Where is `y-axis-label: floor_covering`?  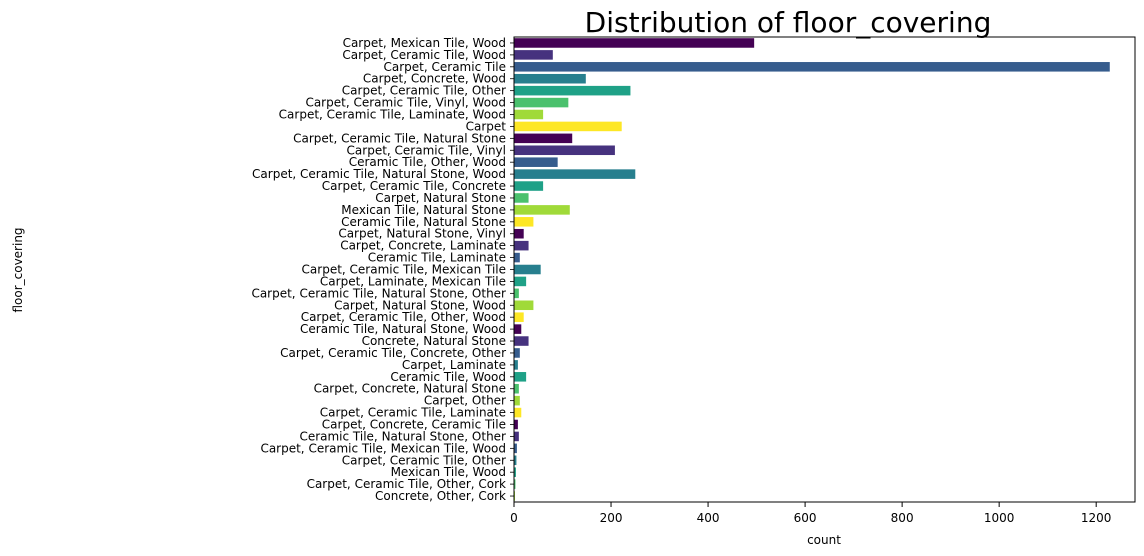 y-axis-label: floor_covering is located at coordinates (18, 269).